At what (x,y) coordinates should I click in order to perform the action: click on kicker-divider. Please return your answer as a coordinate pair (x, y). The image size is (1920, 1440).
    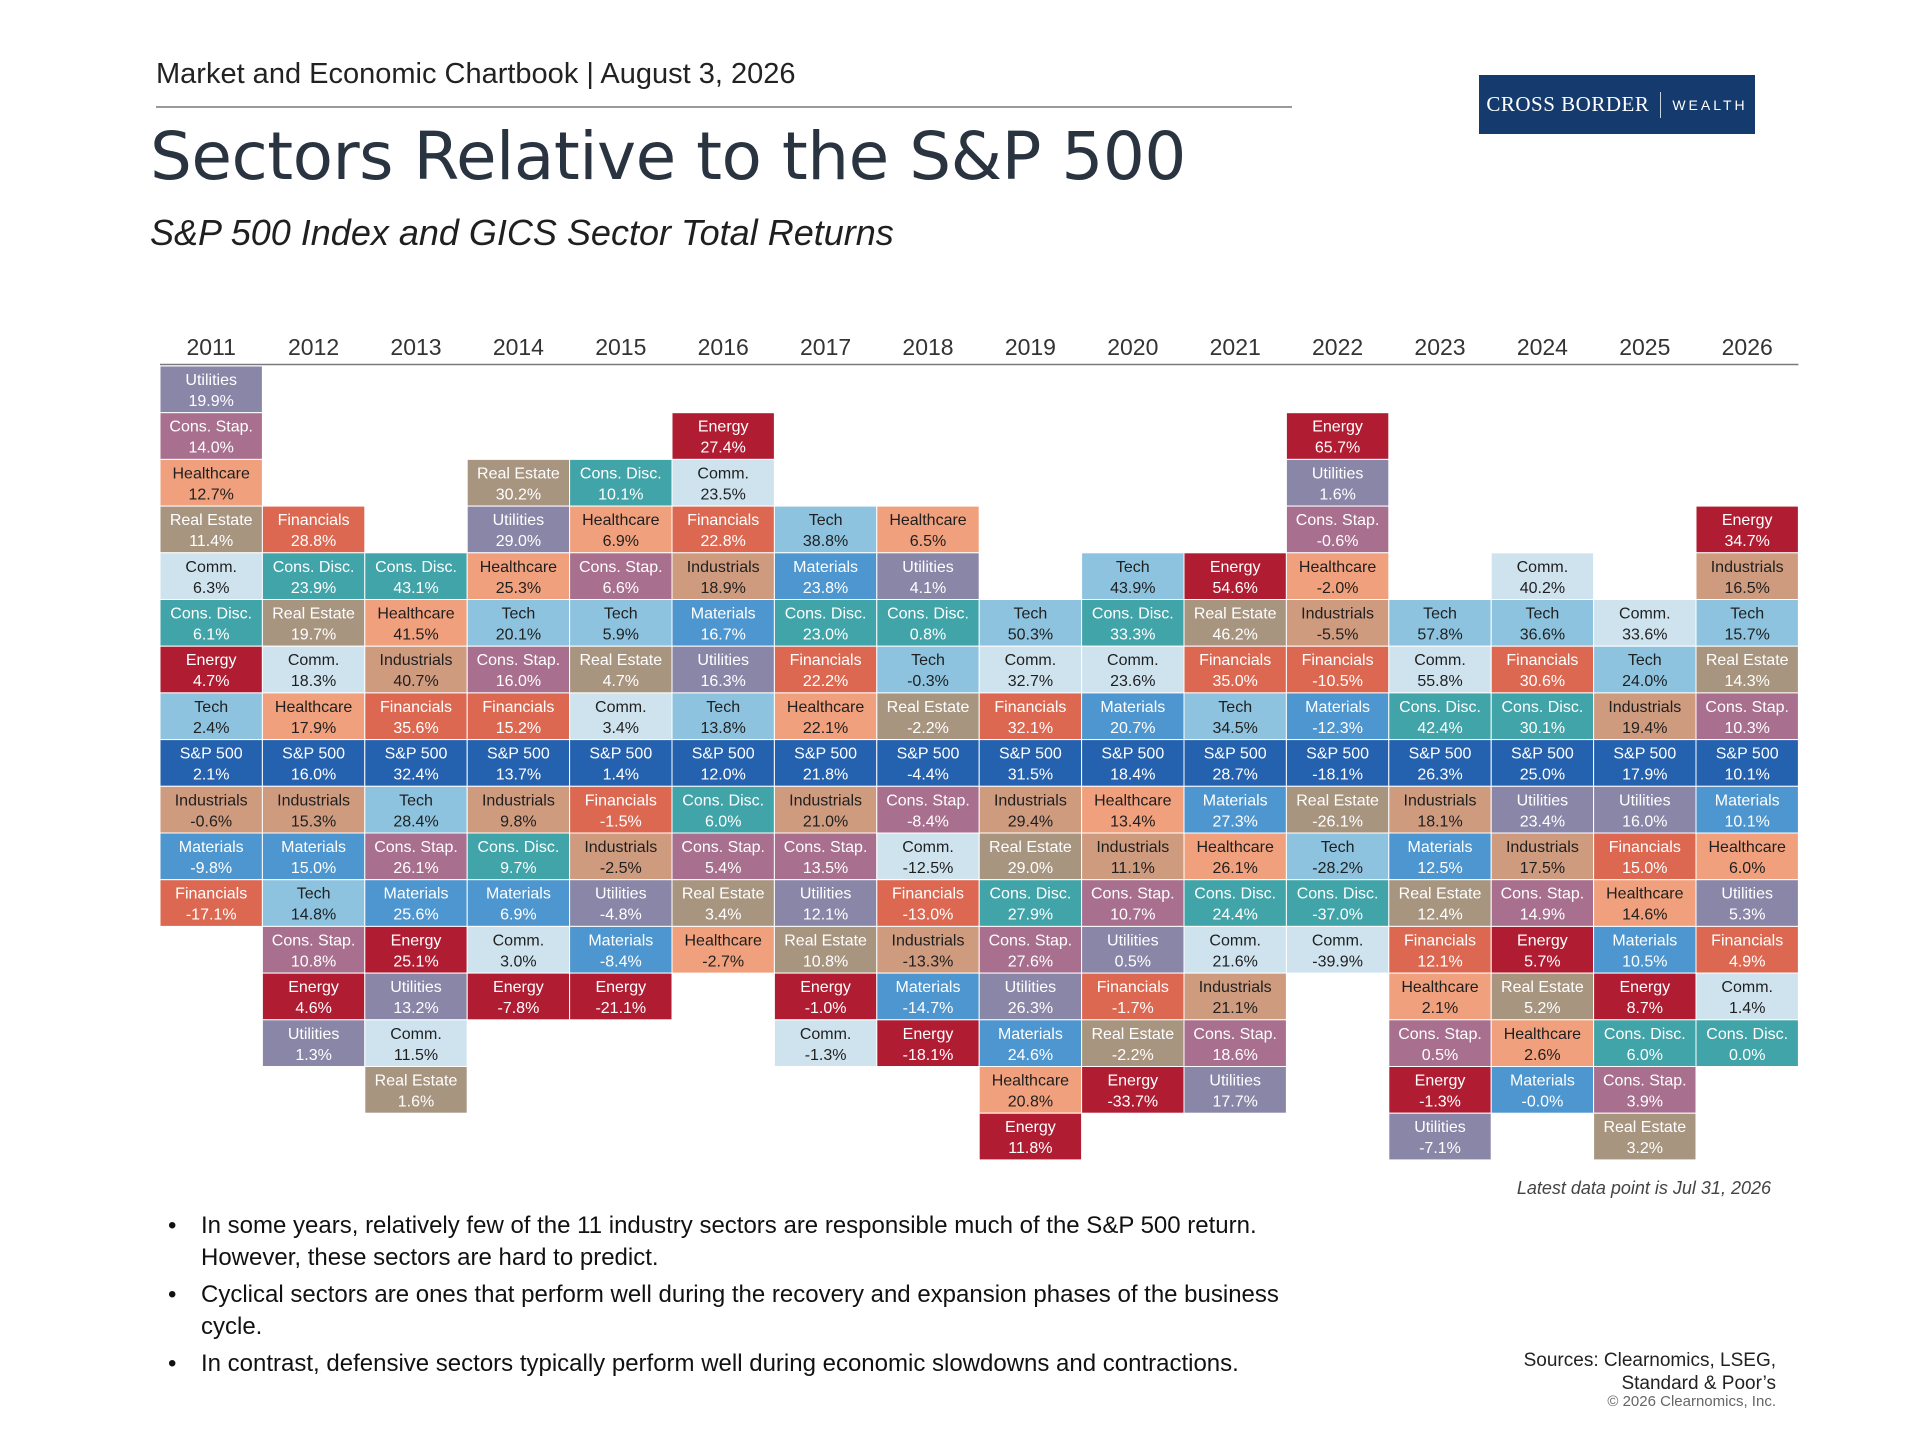
    Looking at the image, I should click on (724, 107).